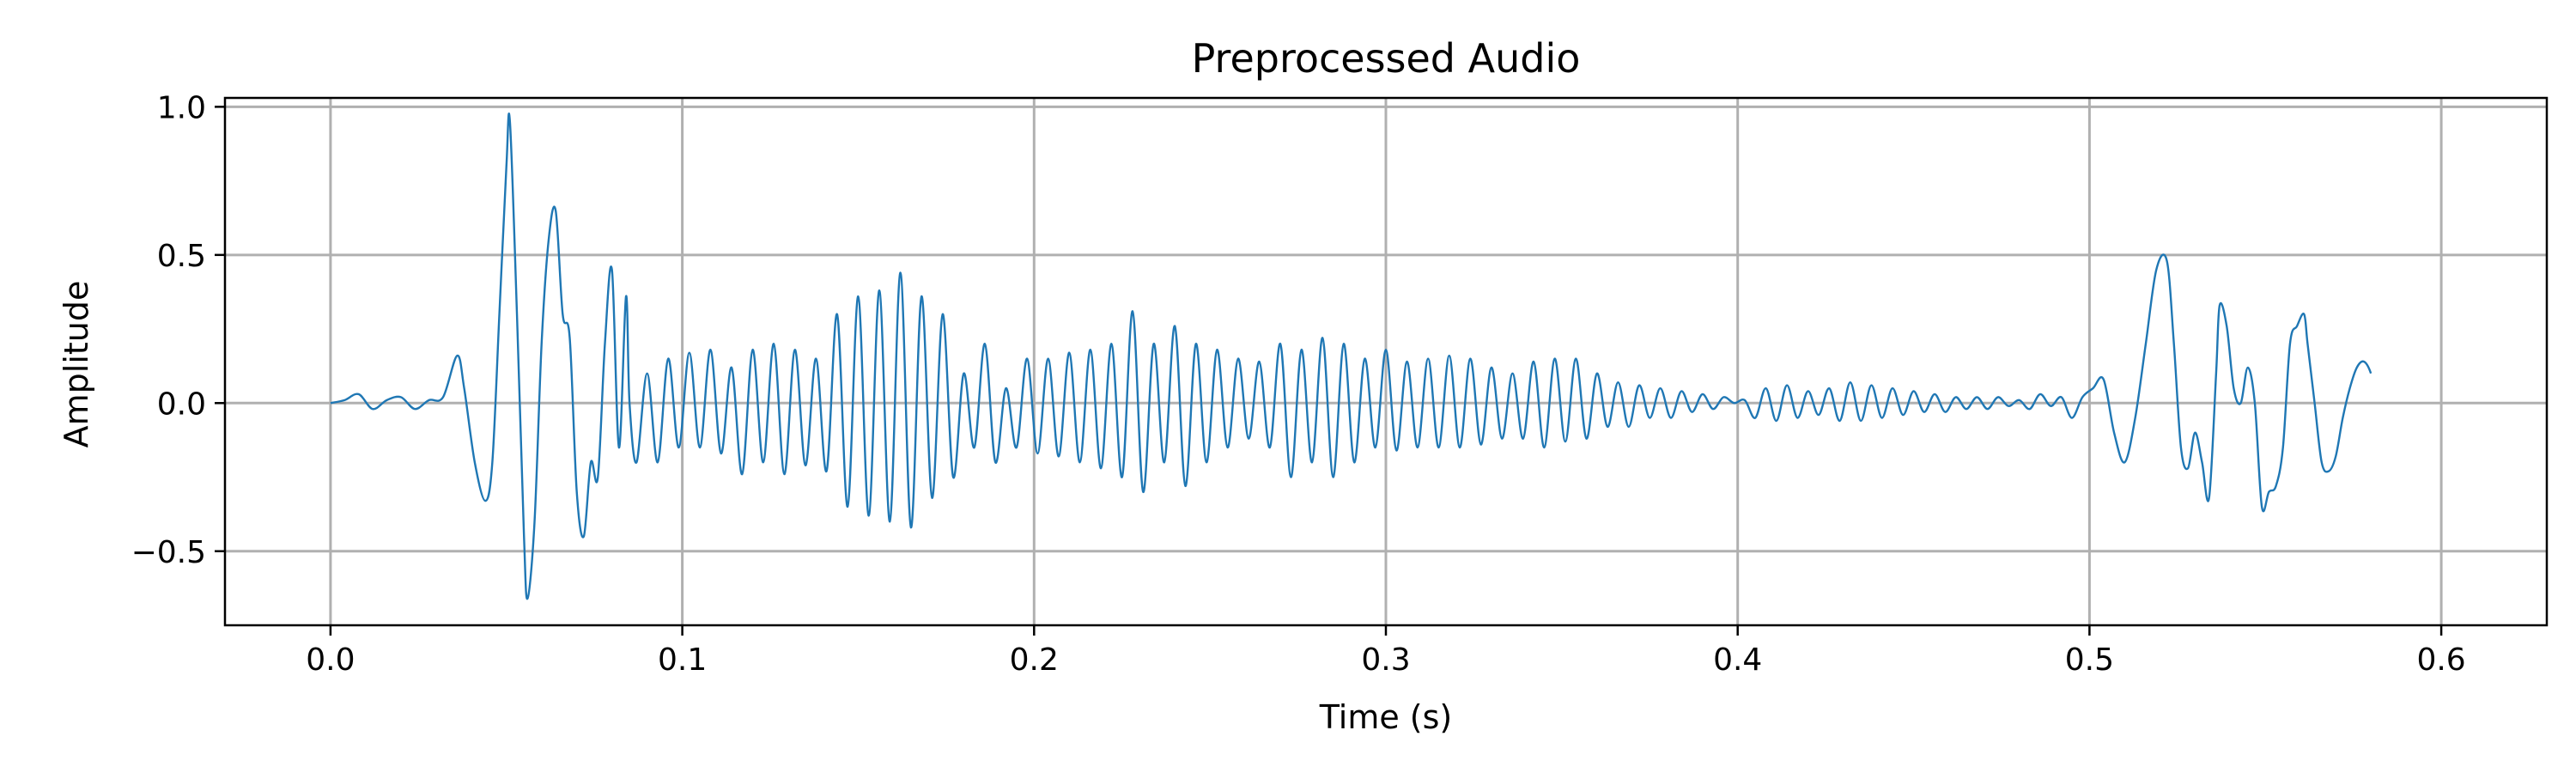  I want to click on chart-title: Preprocessed Audio, so click(1386, 58).